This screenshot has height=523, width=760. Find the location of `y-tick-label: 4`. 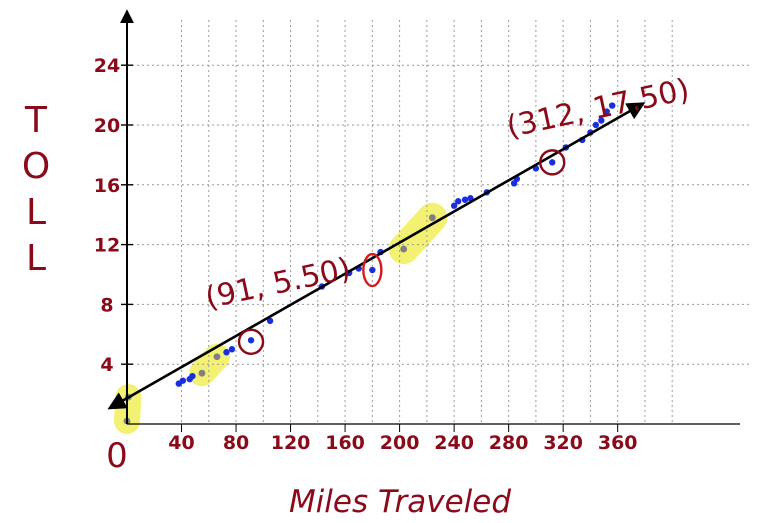

y-tick-label: 4 is located at coordinates (106, 365).